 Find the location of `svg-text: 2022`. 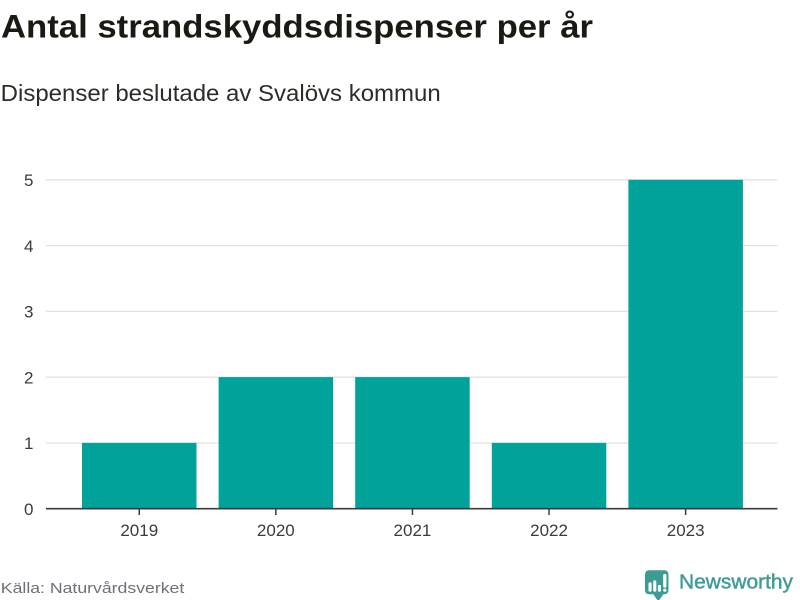

svg-text: 2022 is located at coordinates (549, 530).